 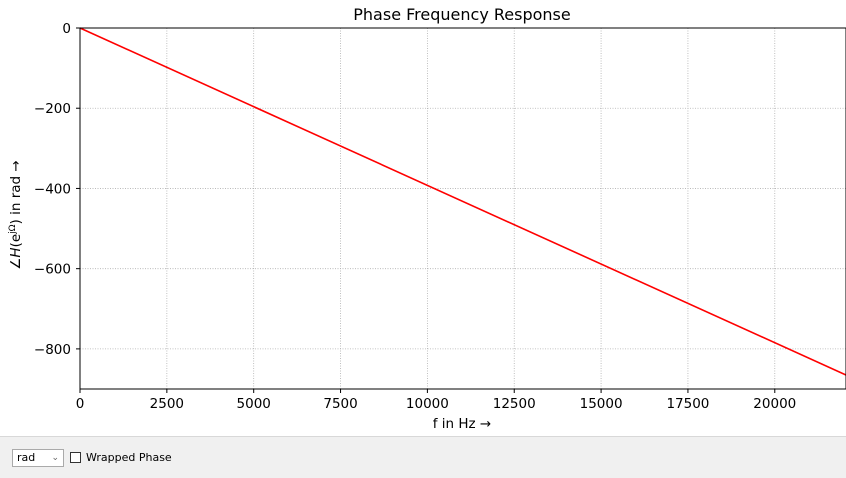 I want to click on wrapped-phase-label: Wrapped Phase, so click(x=129, y=457).